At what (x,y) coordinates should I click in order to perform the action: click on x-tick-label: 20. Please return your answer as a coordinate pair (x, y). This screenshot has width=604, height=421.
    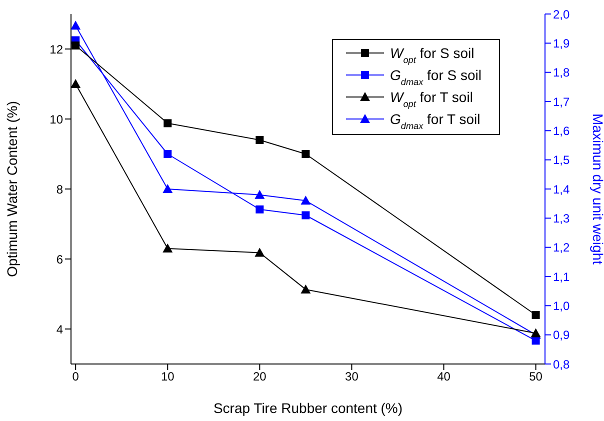
    Looking at the image, I should click on (260, 377).